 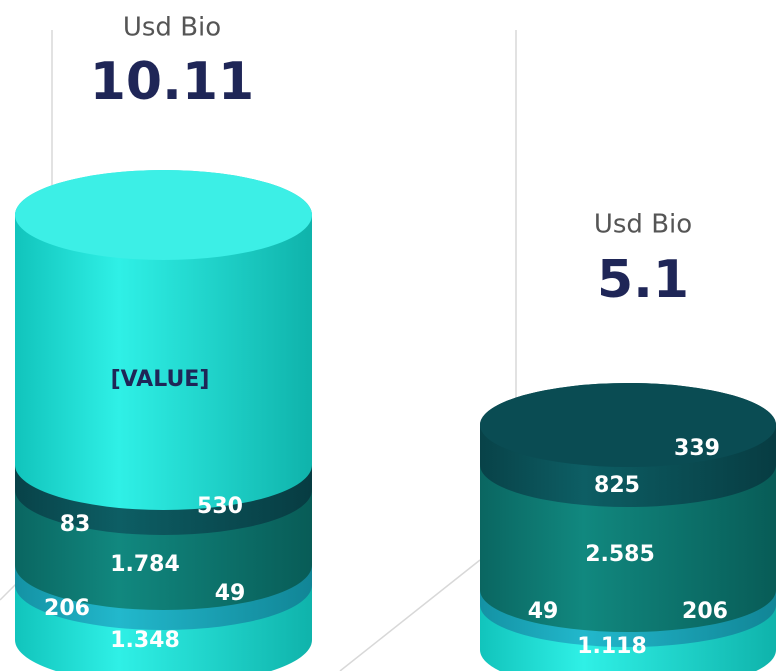 What do you see at coordinates (617, 485) in the screenshot?
I see `segment-label: 825` at bounding box center [617, 485].